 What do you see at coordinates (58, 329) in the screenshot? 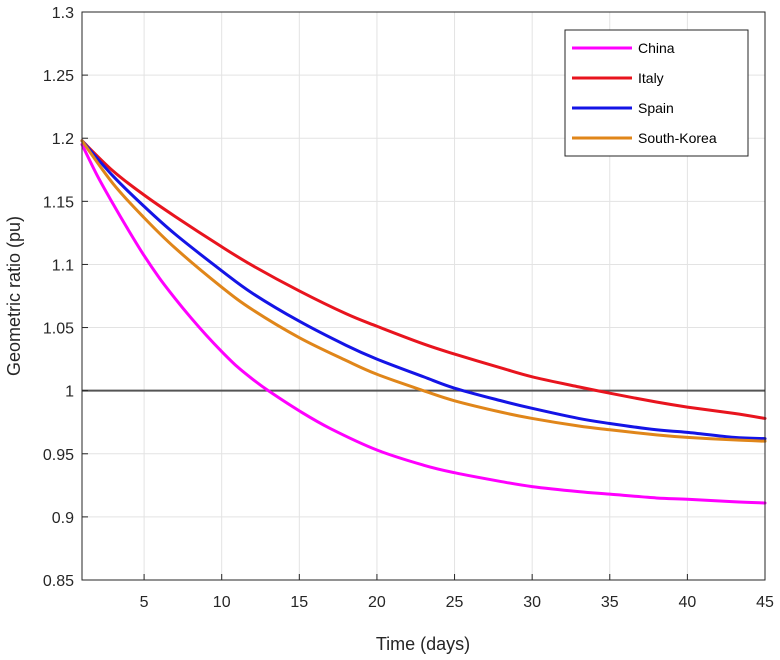
I see `y-tick-label: 1.05` at bounding box center [58, 329].